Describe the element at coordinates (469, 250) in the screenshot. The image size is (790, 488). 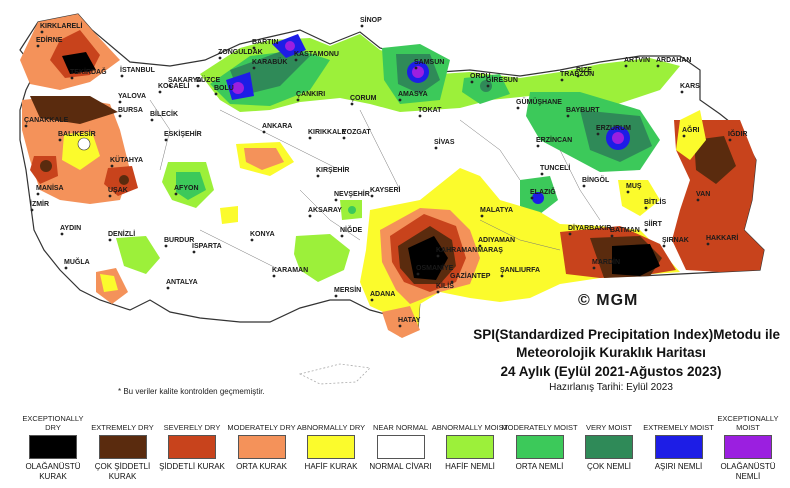
I see `city-label: KAHRAMANMARAŞ` at that location.